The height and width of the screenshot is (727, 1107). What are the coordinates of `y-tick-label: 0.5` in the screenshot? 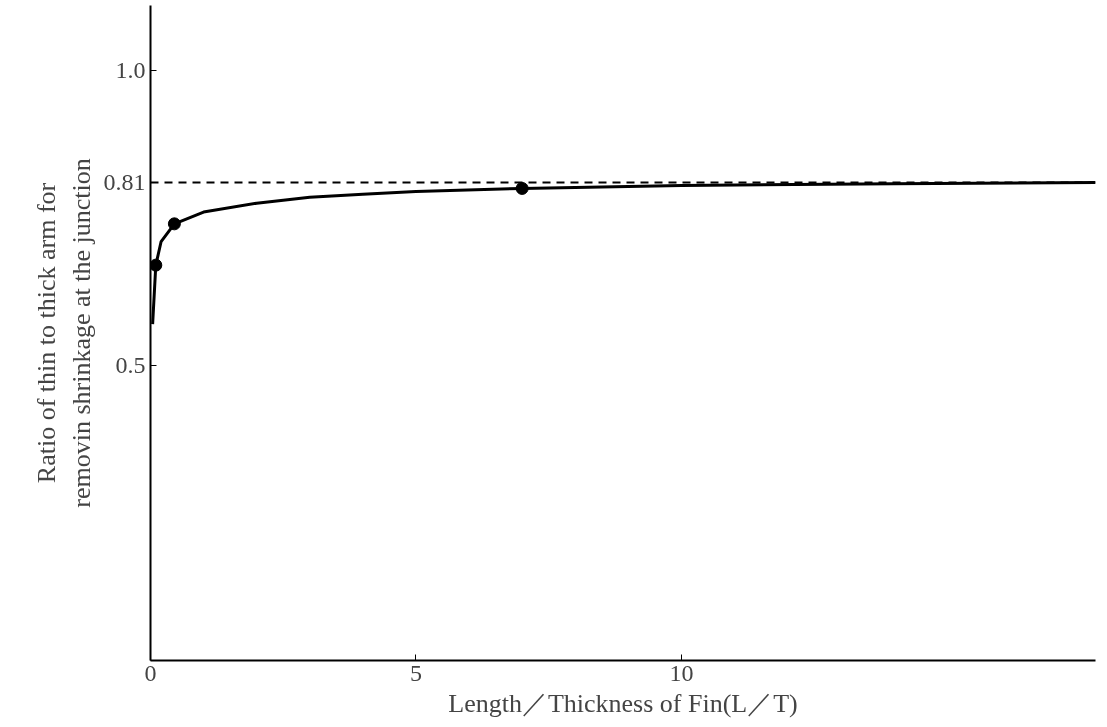 It's located at (130, 364).